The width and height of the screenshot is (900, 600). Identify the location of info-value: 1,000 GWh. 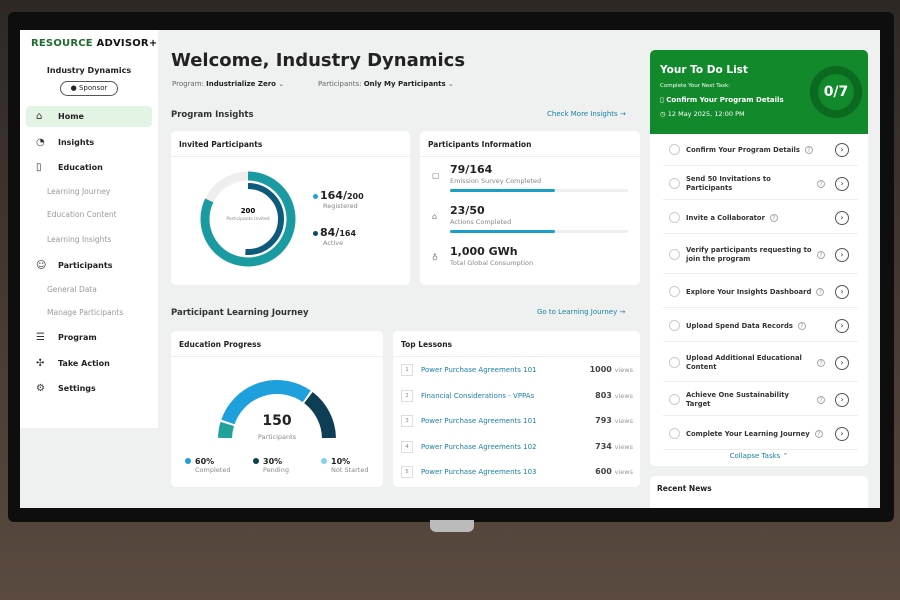
(484, 251).